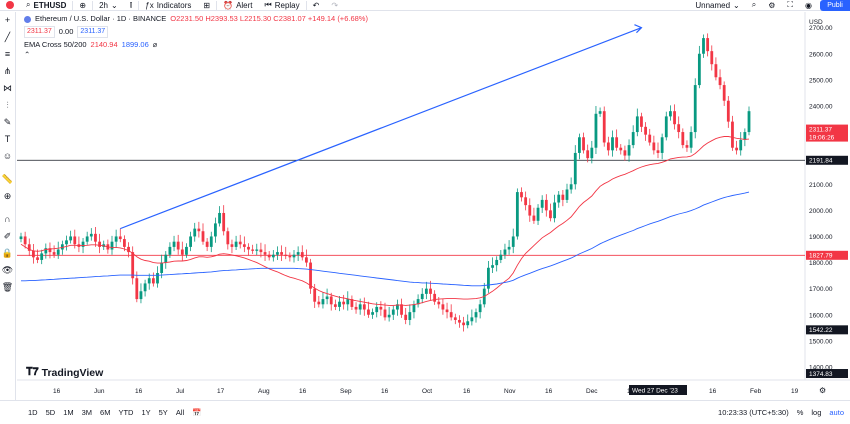  What do you see at coordinates (244, 5) in the screenshot?
I see `alert-label: Alert` at bounding box center [244, 5].